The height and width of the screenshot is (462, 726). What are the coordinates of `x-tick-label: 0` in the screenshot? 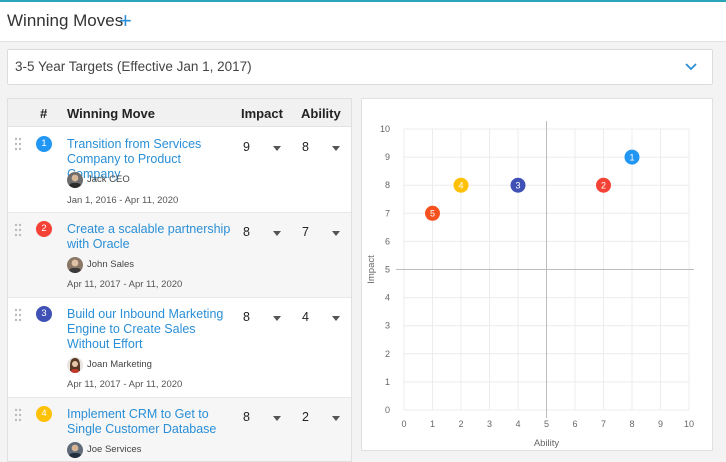 It's located at (403, 424).